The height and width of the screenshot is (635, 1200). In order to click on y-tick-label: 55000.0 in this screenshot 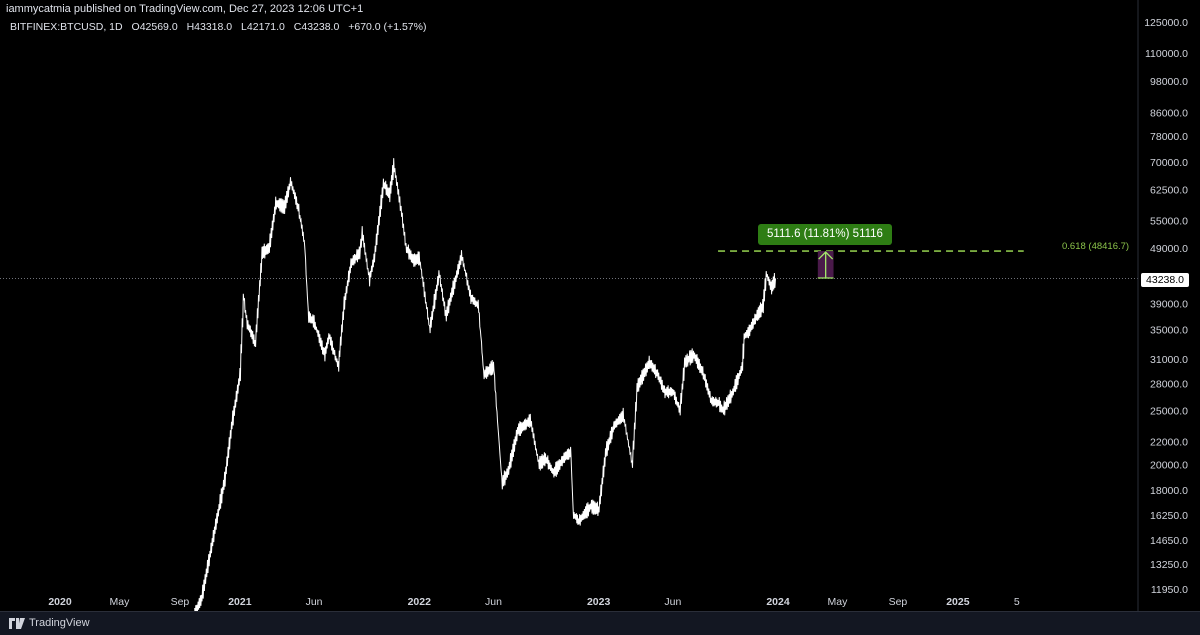, I will do `click(1169, 221)`.